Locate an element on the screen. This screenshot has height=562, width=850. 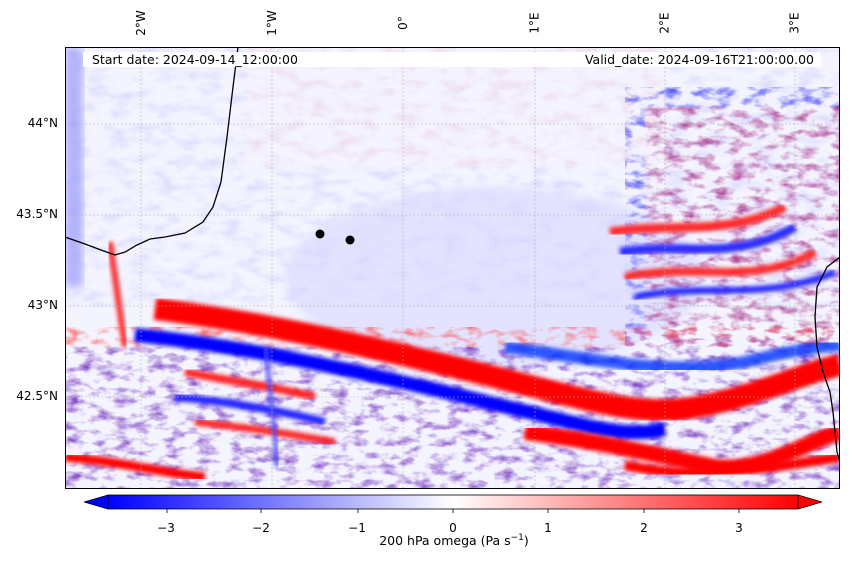
colorbar-tick-m1: −1 is located at coordinates (357, 528).